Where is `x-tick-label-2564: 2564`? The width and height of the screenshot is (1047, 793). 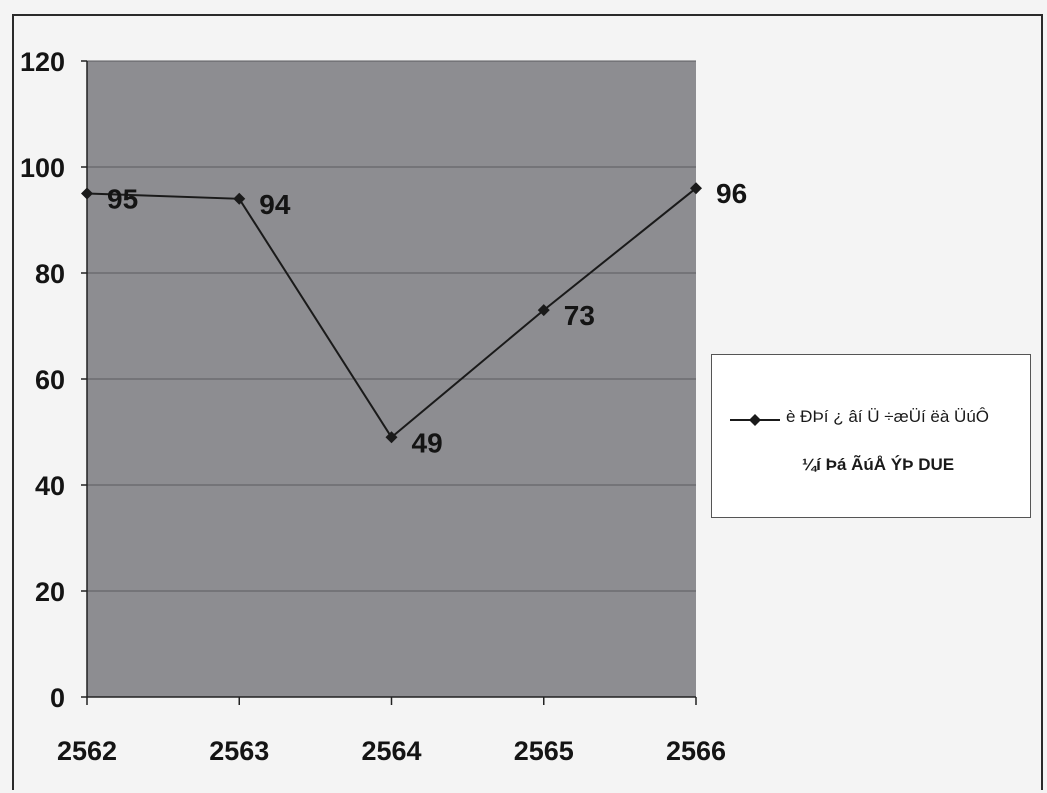 x-tick-label-2564: 2564 is located at coordinates (391, 751).